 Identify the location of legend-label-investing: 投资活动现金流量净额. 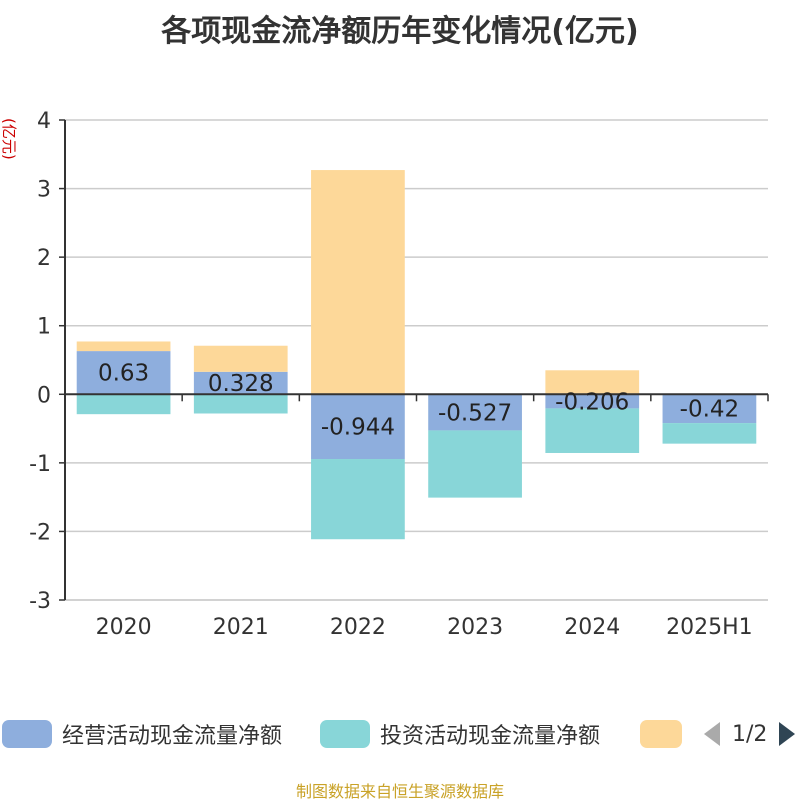
(490, 736).